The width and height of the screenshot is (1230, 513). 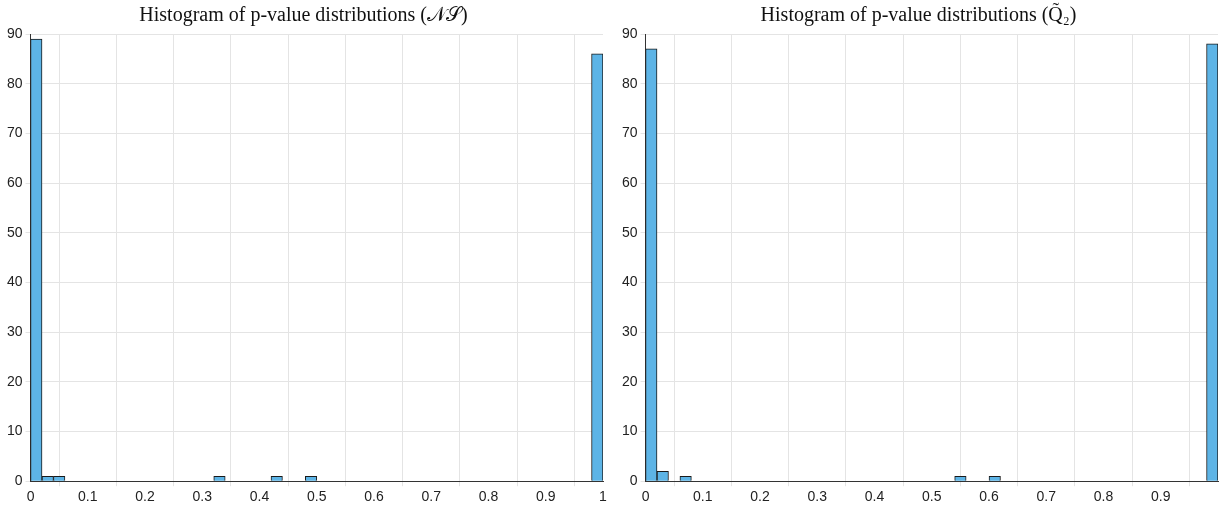 I want to click on chart-title: Histogram of p-value distributions (Q̃₂), so click(x=918, y=14).